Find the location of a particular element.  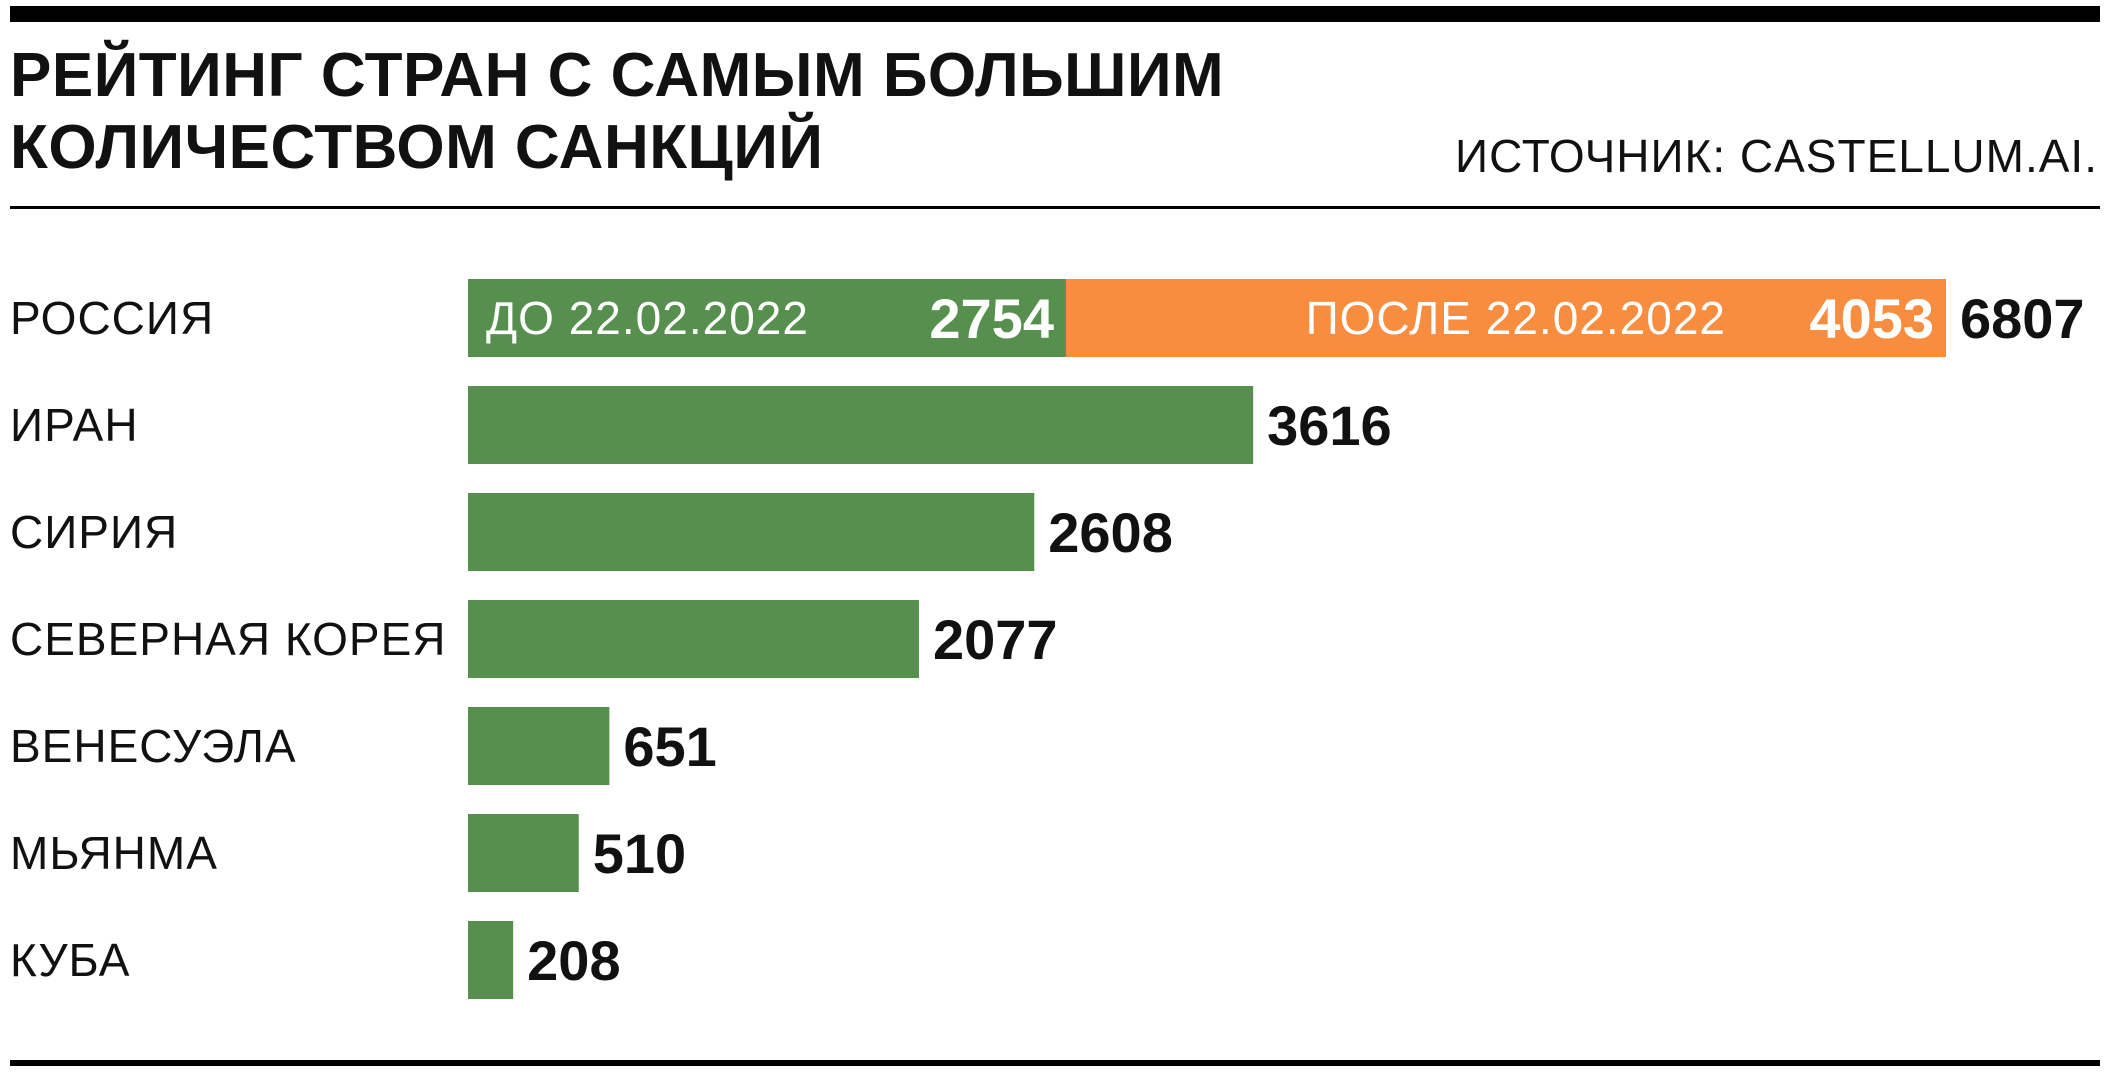

bar-венесуэла-series-1 is located at coordinates (539, 746).